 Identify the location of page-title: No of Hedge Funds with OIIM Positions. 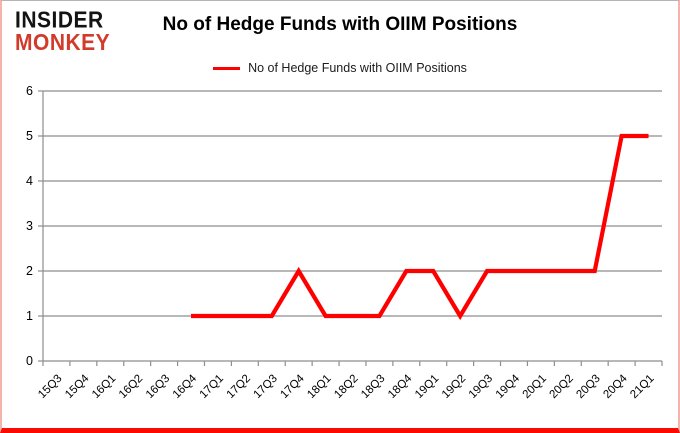
(340, 24).